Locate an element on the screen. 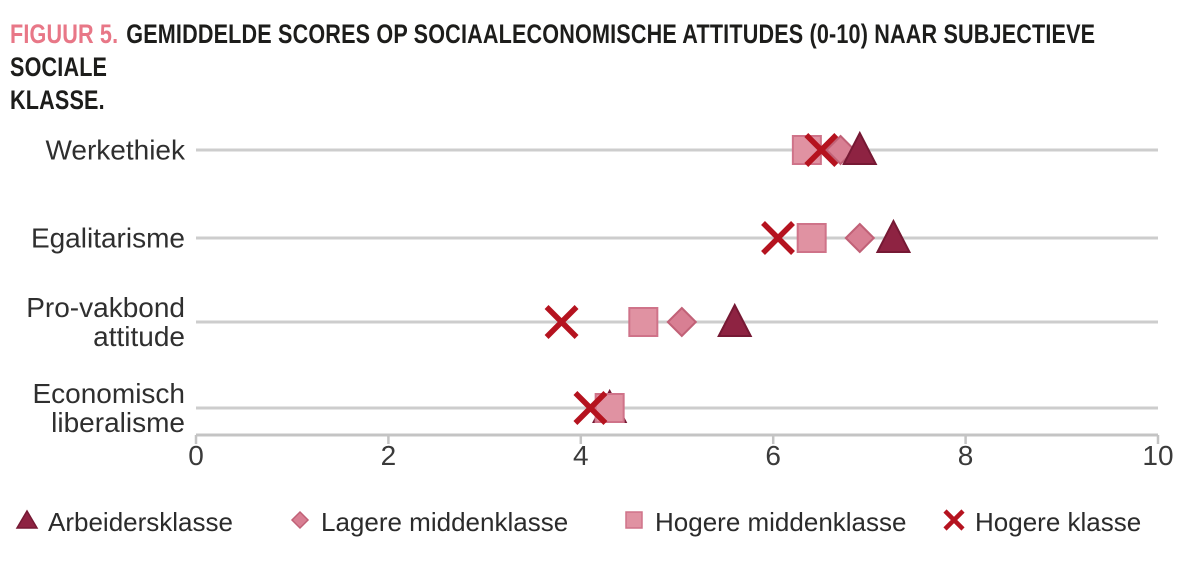 Image resolution: width=1200 pixels, height=575 pixels. figure-title-line2: KLASSE. is located at coordinates (57, 100).